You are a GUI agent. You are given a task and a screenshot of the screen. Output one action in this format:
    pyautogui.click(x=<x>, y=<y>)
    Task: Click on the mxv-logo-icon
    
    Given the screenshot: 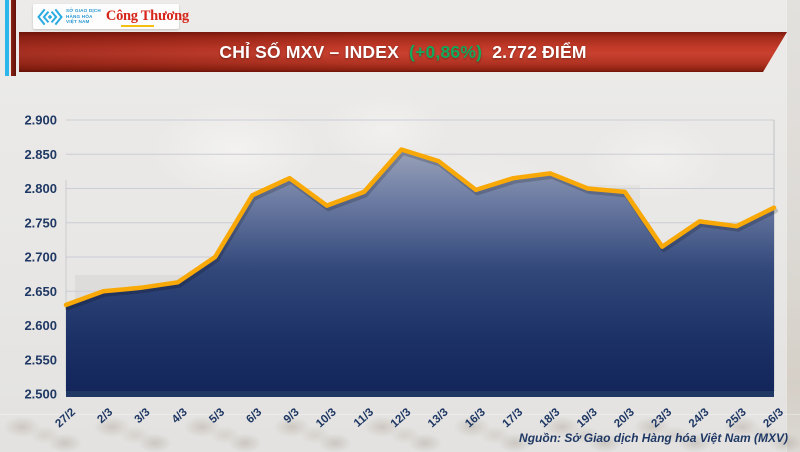 What is the action you would take?
    pyautogui.click(x=50, y=16)
    